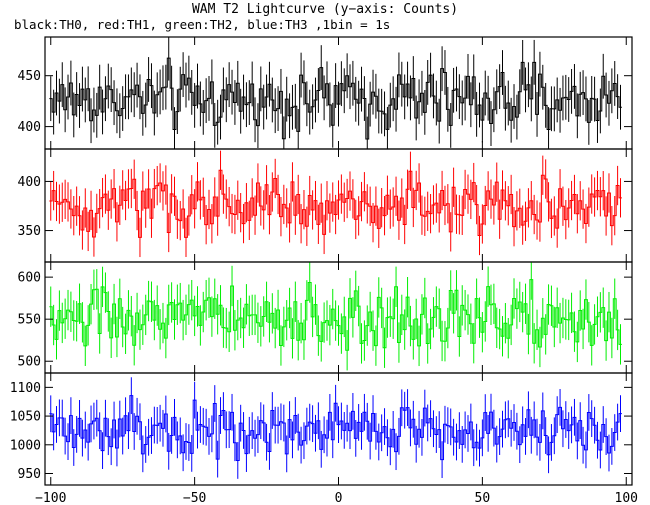 The height and width of the screenshot is (505, 650). What do you see at coordinates (483, 498) in the screenshot?
I see `x-tick-label: 50` at bounding box center [483, 498].